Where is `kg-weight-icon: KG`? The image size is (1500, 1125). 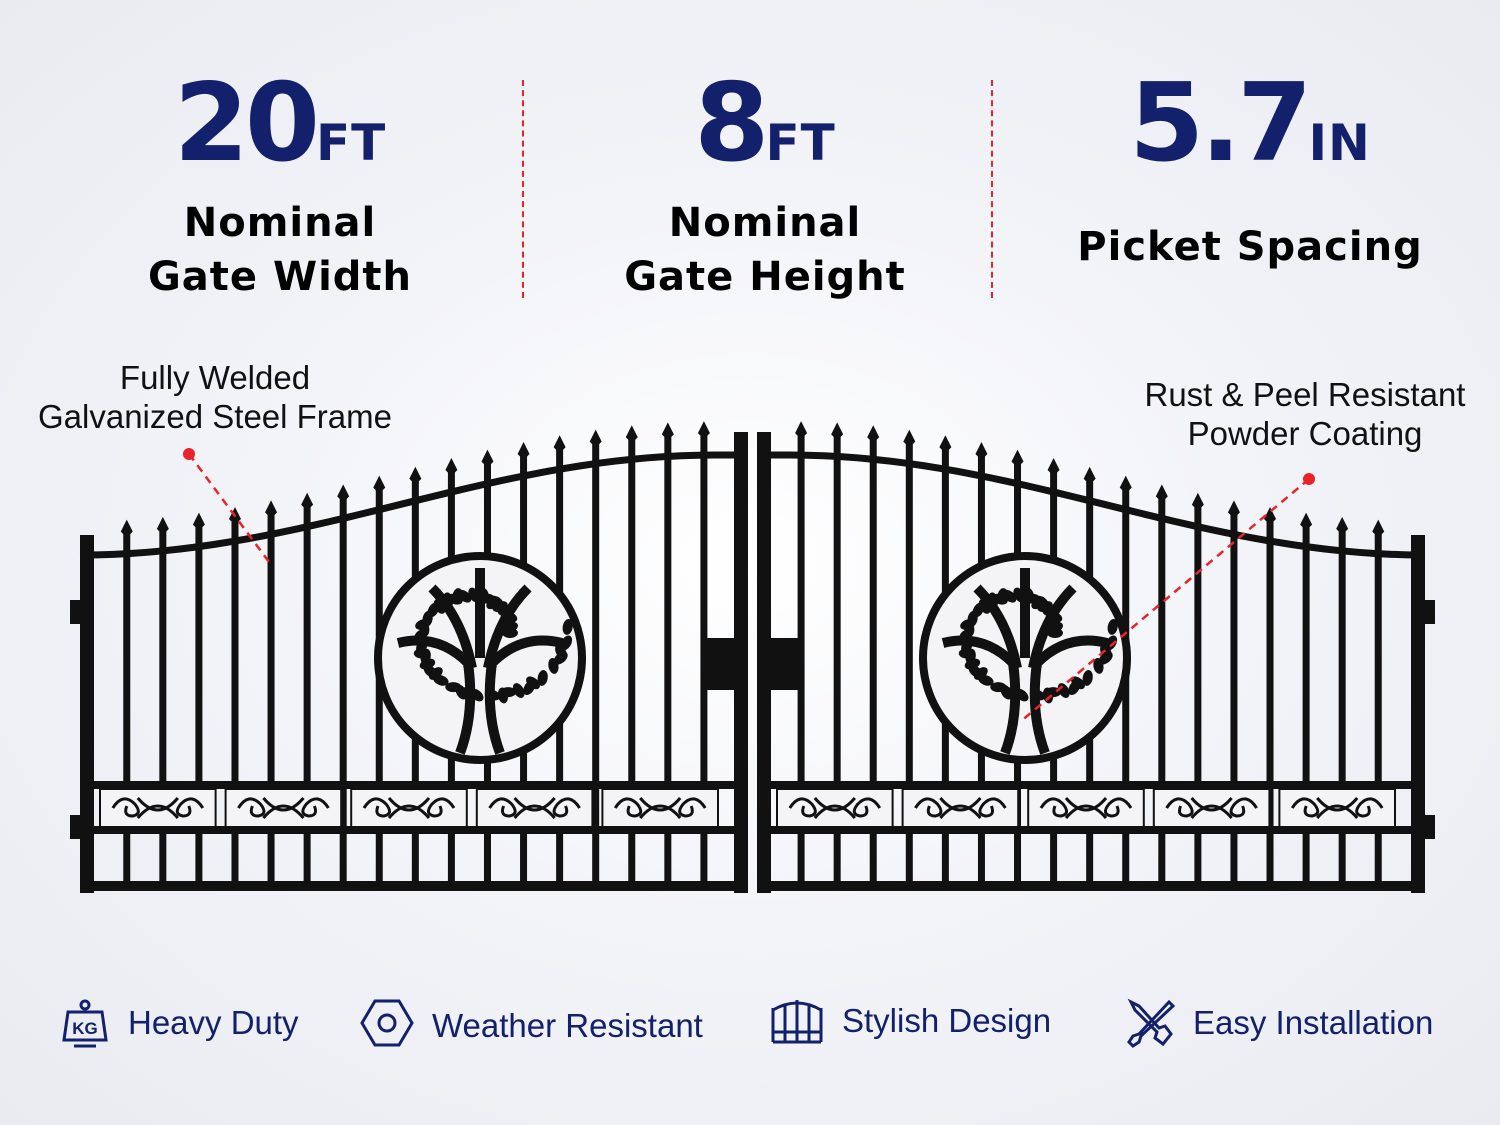 kg-weight-icon: KG is located at coordinates (85, 1023).